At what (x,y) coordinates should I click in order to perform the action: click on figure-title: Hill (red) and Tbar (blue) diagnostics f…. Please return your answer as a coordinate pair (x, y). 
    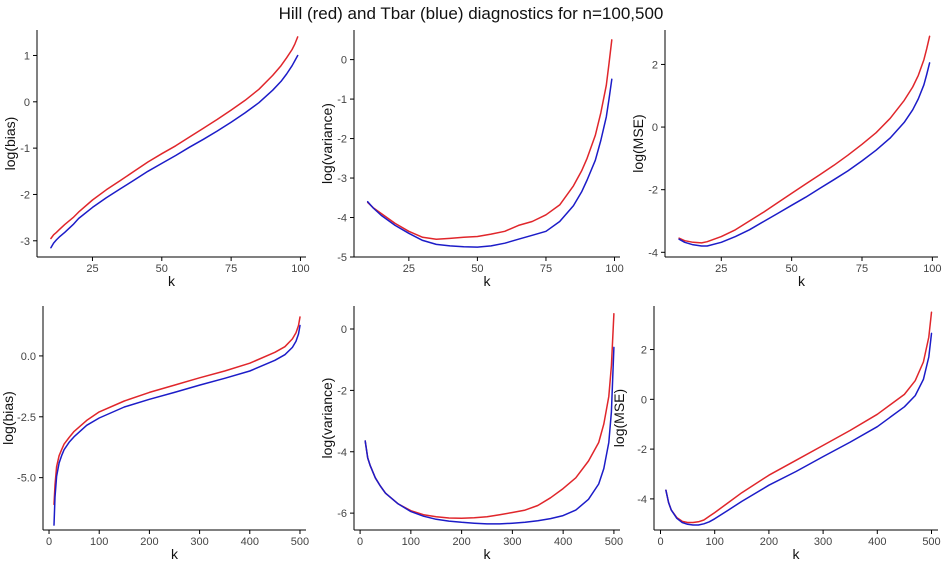
    Looking at the image, I should click on (471, 13).